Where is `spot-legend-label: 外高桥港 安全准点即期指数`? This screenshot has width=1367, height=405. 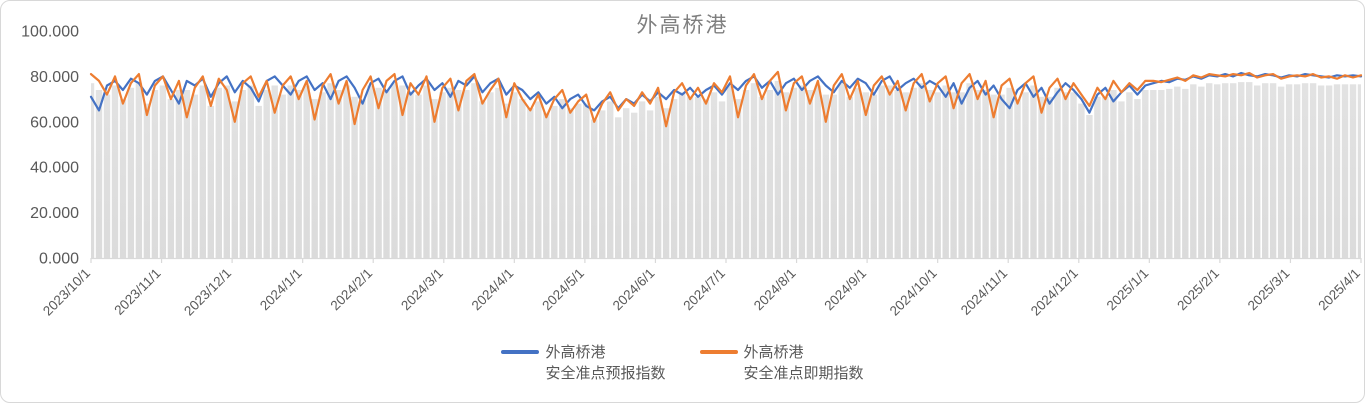 spot-legend-label: 外高桥港 安全准点即期指数 is located at coordinates (804, 363).